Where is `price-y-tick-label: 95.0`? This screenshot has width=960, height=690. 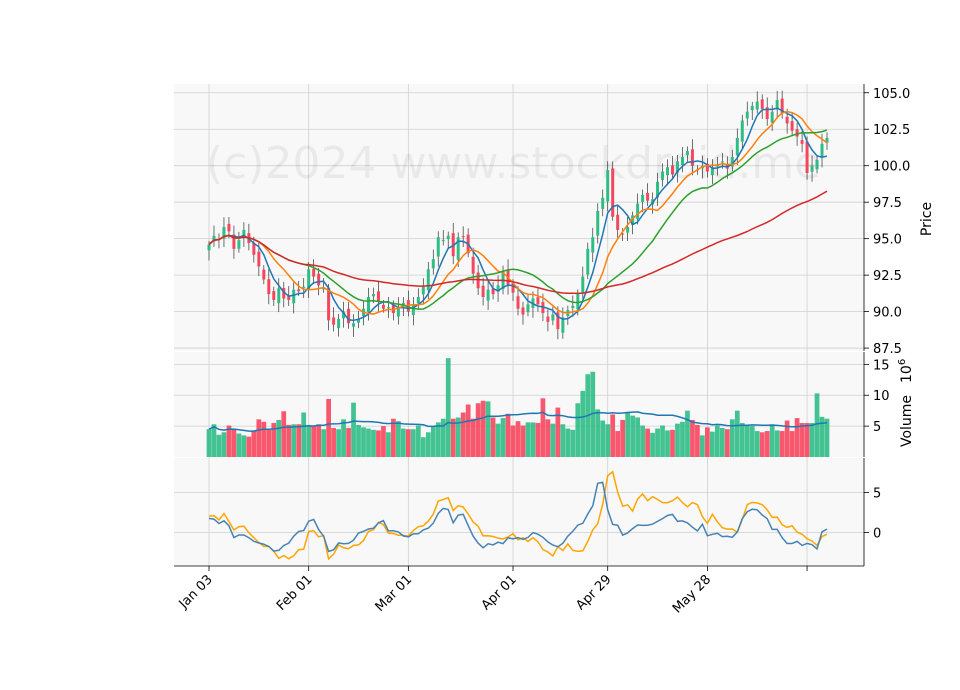 price-y-tick-label: 95.0 is located at coordinates (887, 240).